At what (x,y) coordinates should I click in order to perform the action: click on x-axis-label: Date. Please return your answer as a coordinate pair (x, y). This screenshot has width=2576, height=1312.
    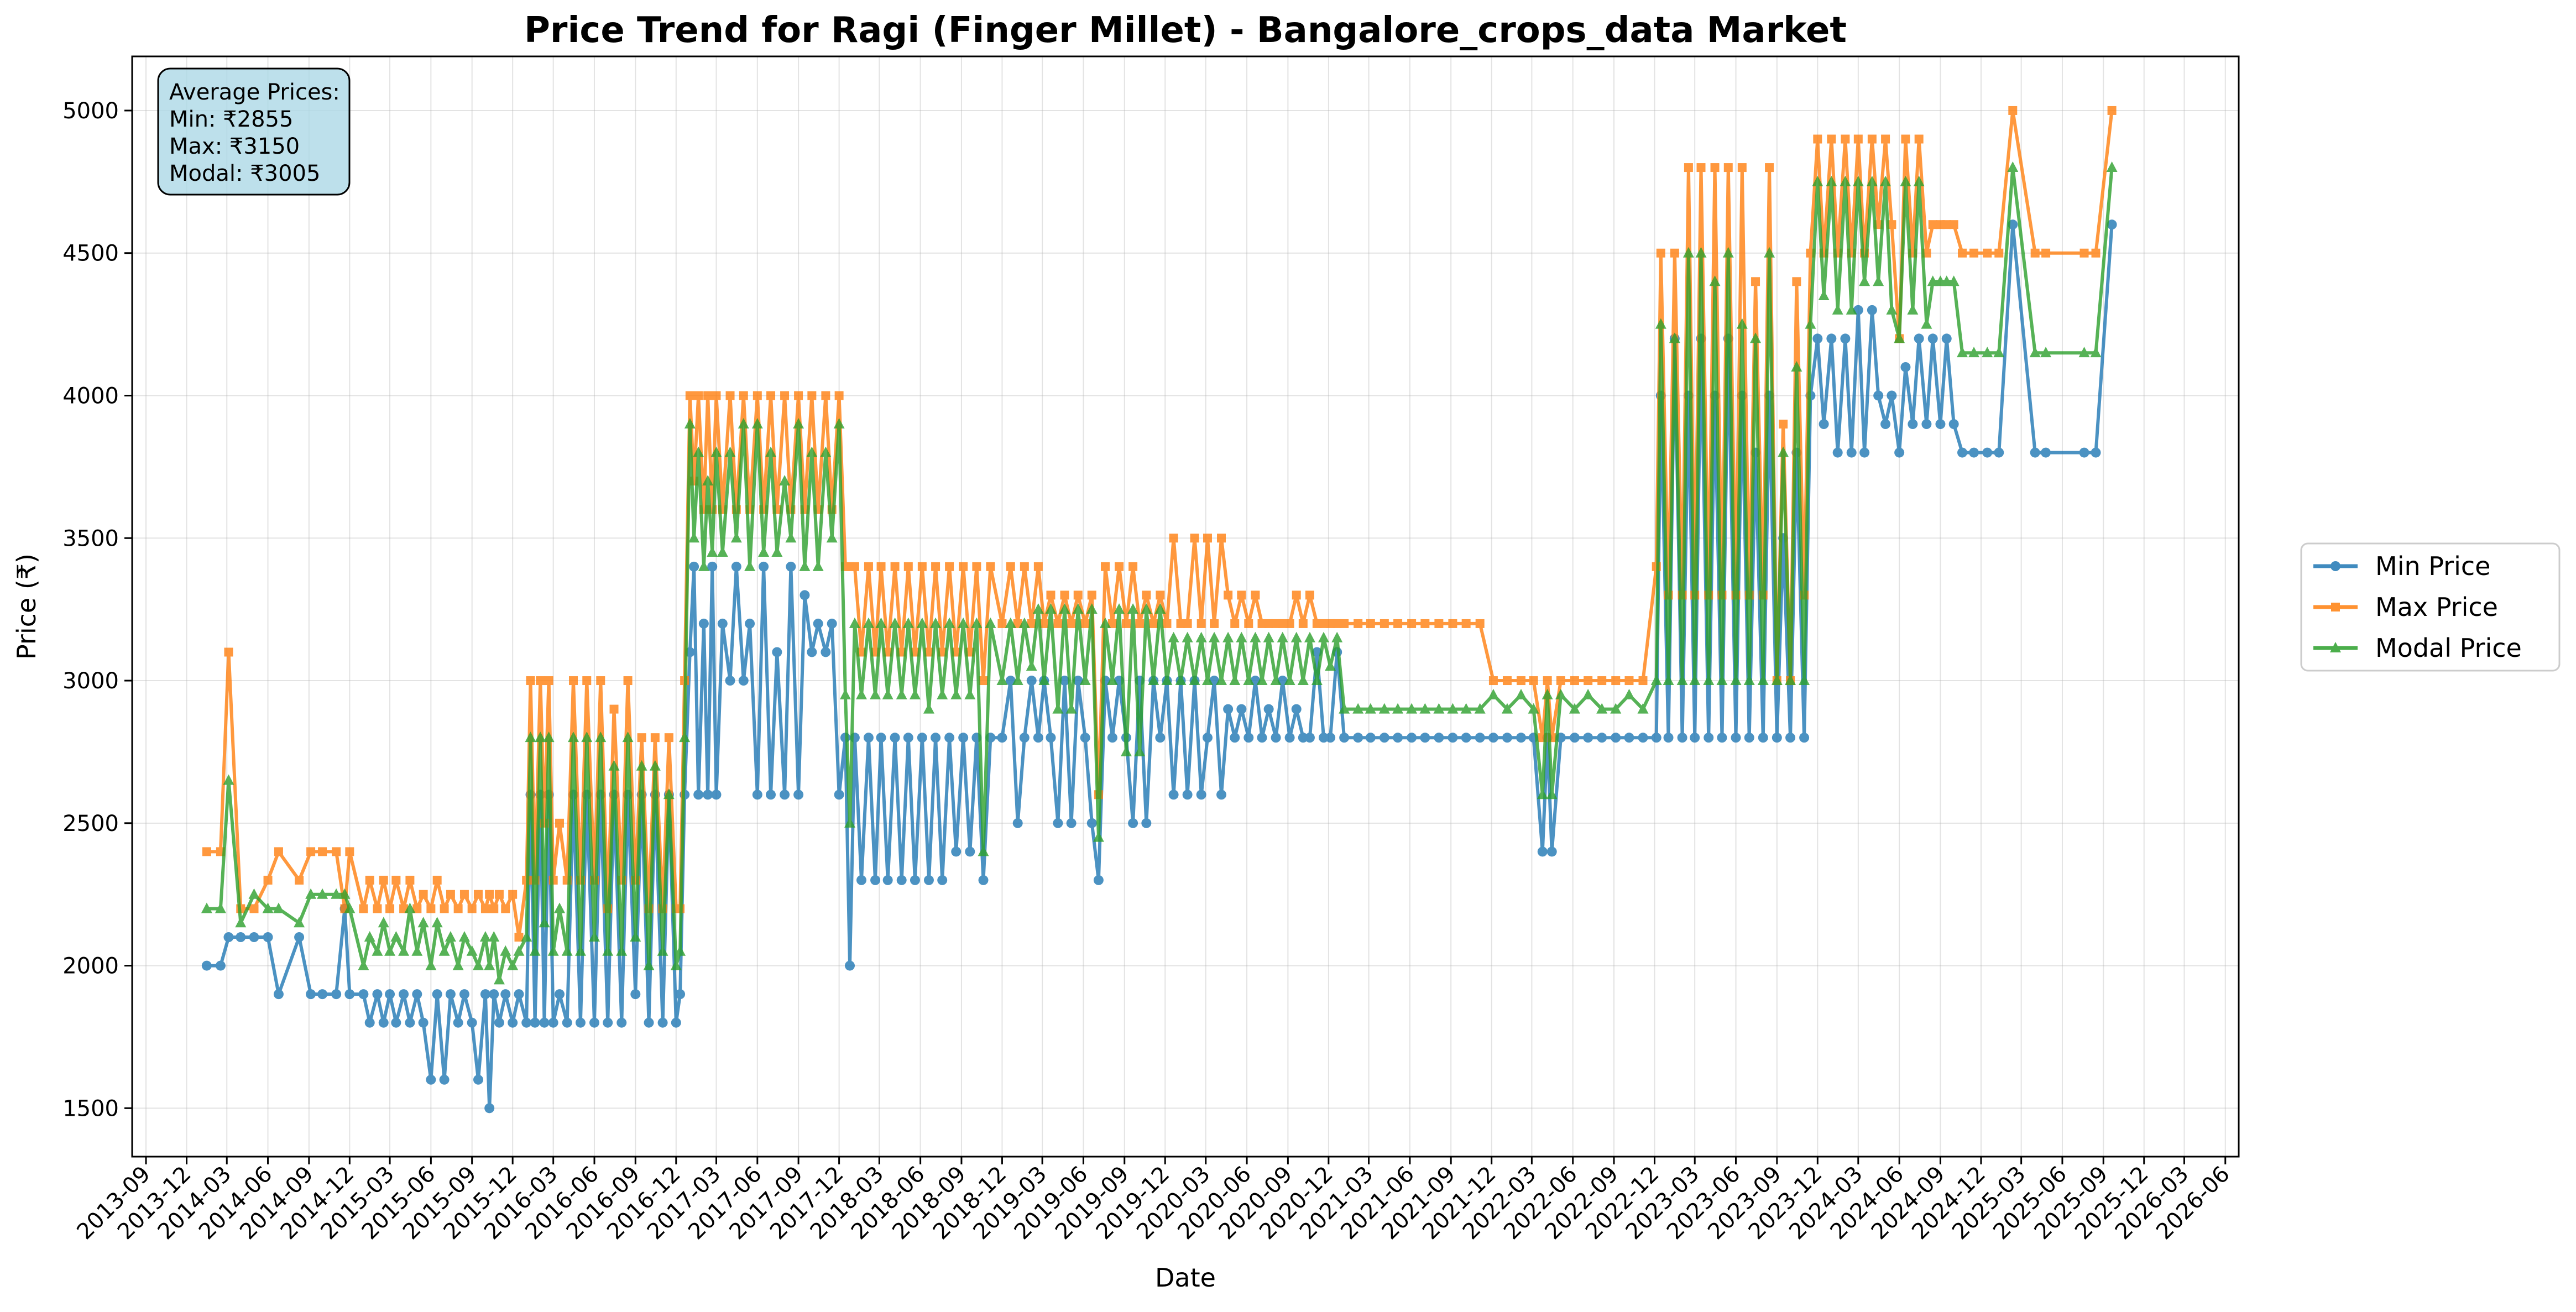
    Looking at the image, I should click on (1185, 1278).